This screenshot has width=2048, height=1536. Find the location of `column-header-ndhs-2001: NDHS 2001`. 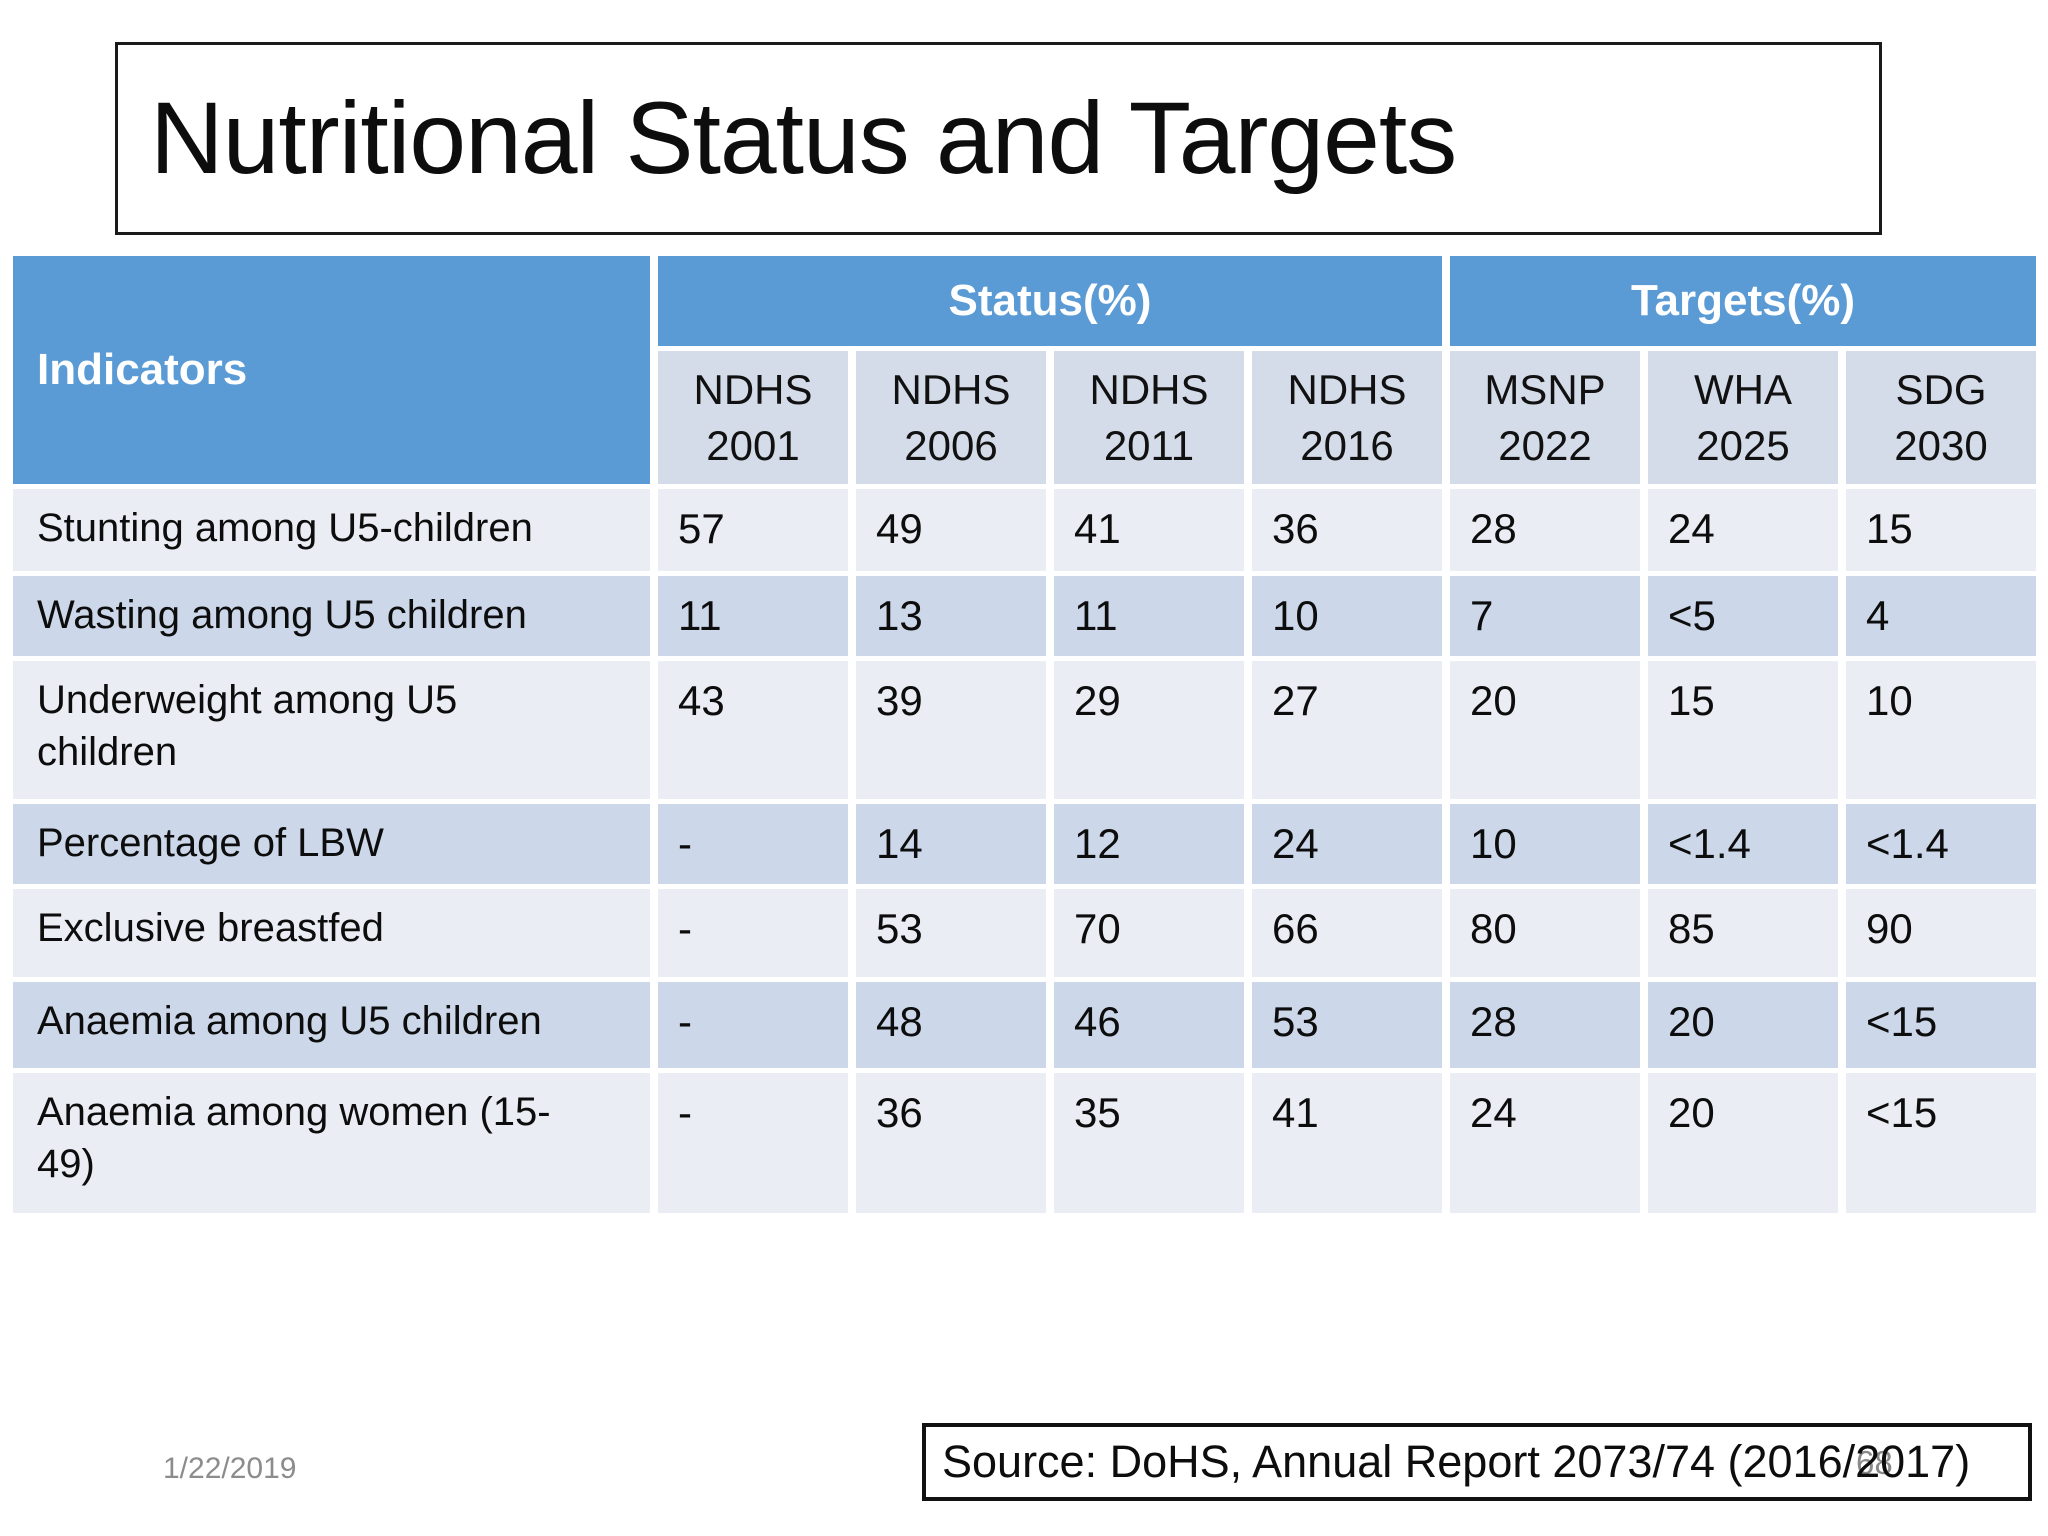

column-header-ndhs-2001: NDHS 2001 is located at coordinates (753, 417).